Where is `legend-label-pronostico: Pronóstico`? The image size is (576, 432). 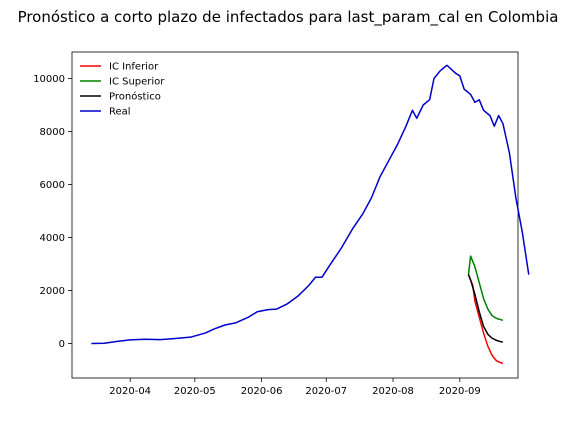
legend-label-pronostico: Pronóstico is located at coordinates (135, 97).